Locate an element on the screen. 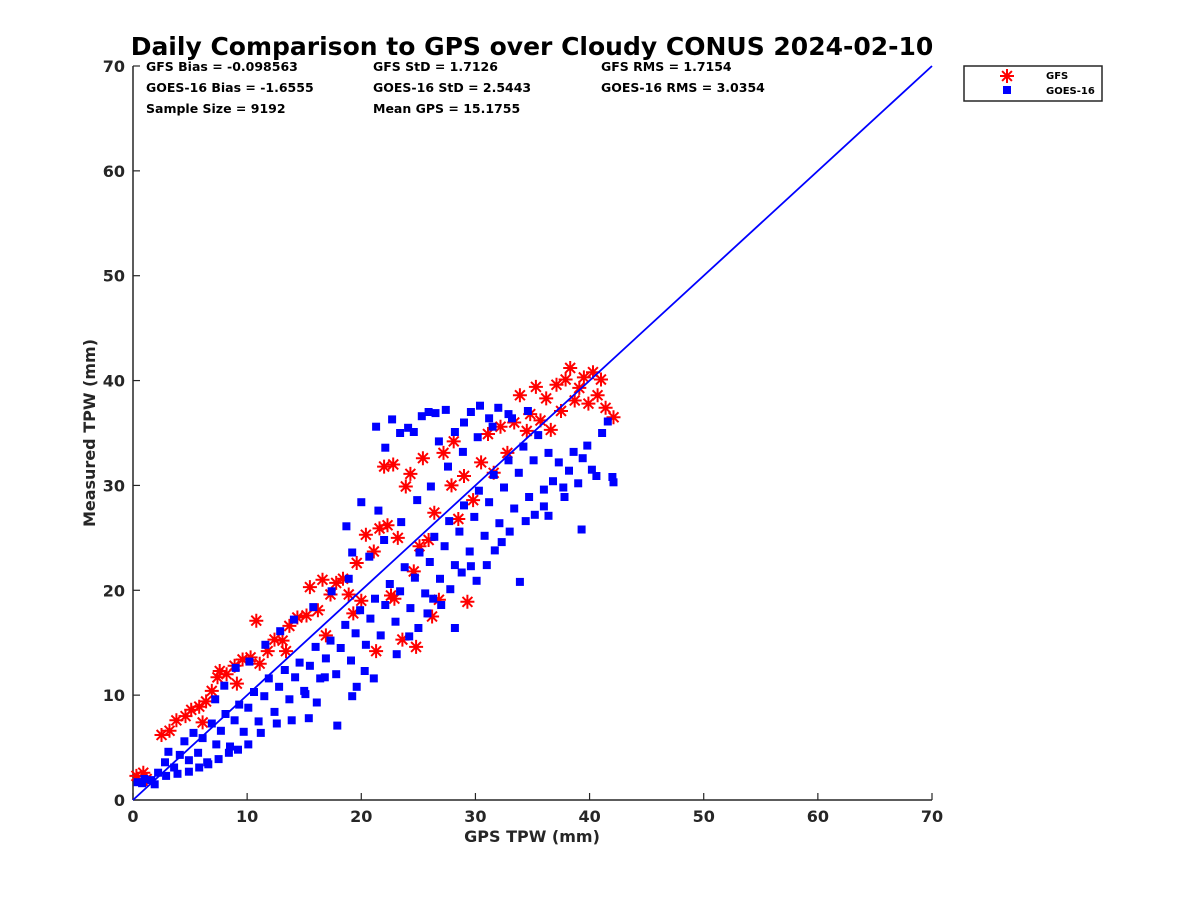 The image size is (1200, 900). x-tick-label: 50 is located at coordinates (704, 816).